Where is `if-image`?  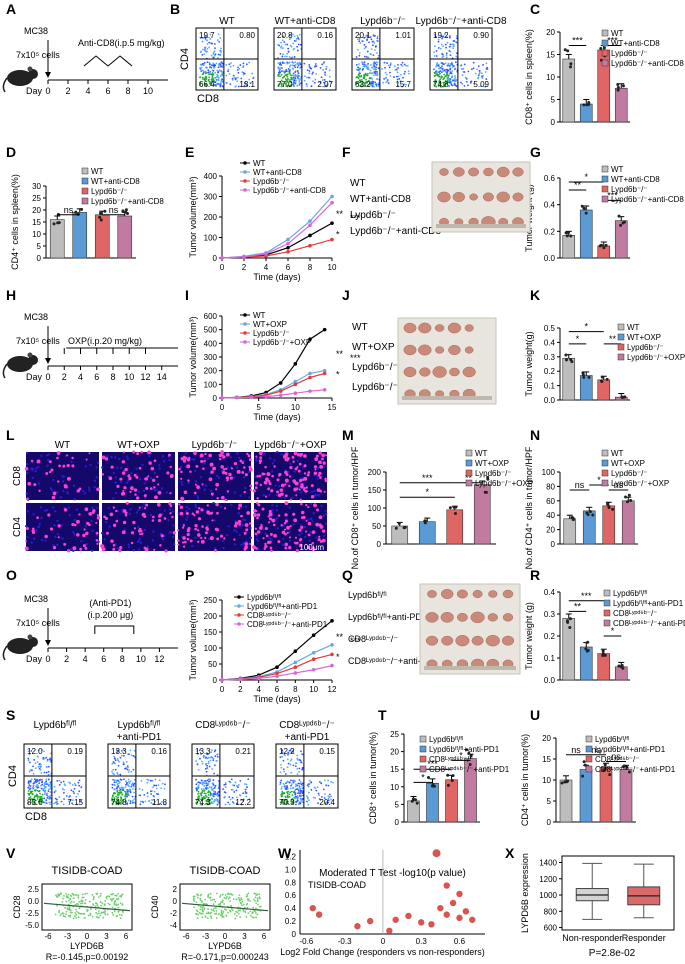 if-image is located at coordinates (214, 527).